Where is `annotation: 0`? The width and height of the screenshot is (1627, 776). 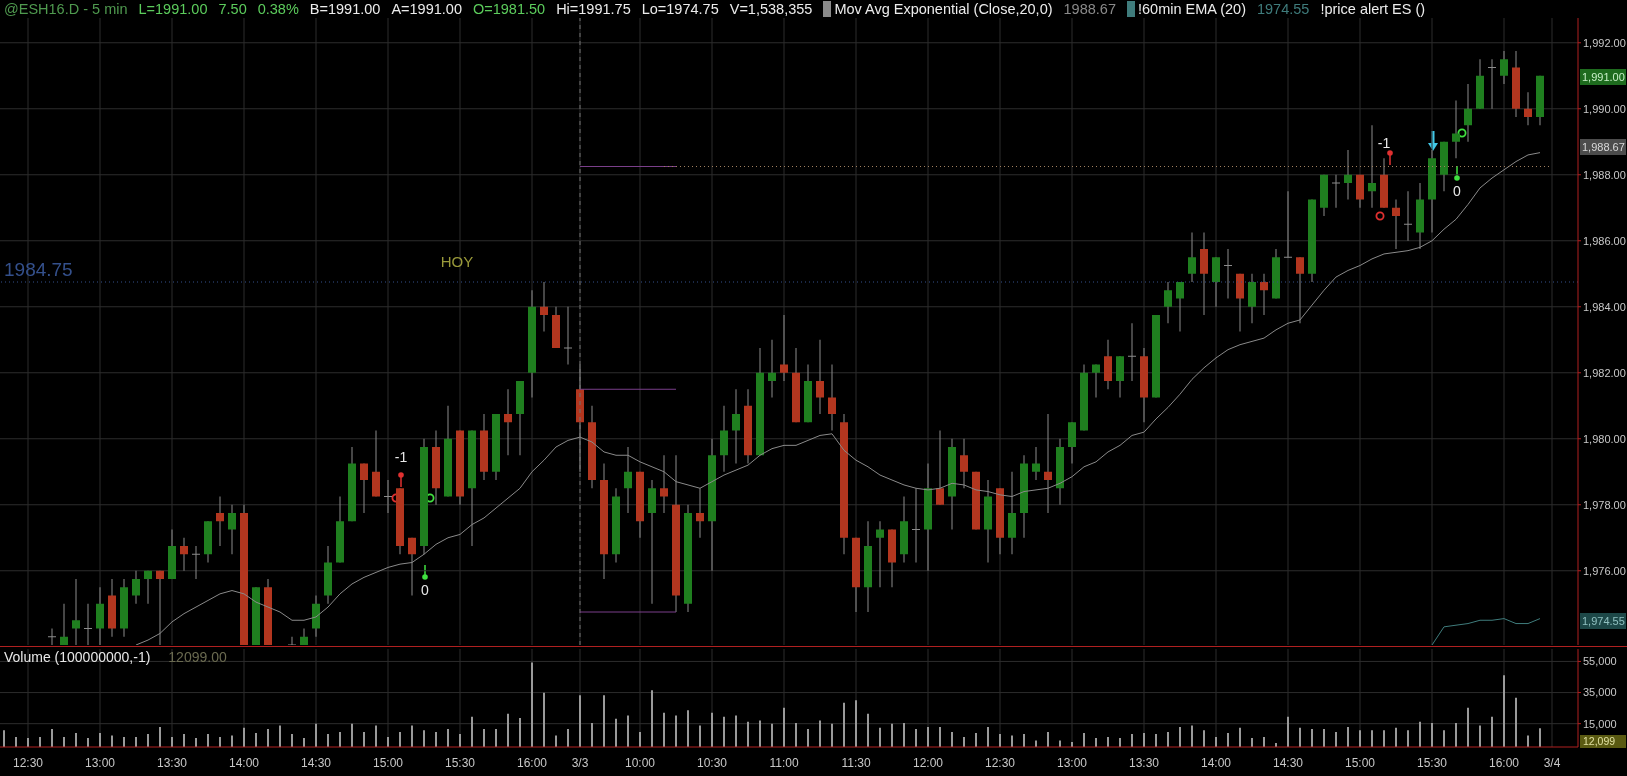 annotation: 0 is located at coordinates (1457, 191).